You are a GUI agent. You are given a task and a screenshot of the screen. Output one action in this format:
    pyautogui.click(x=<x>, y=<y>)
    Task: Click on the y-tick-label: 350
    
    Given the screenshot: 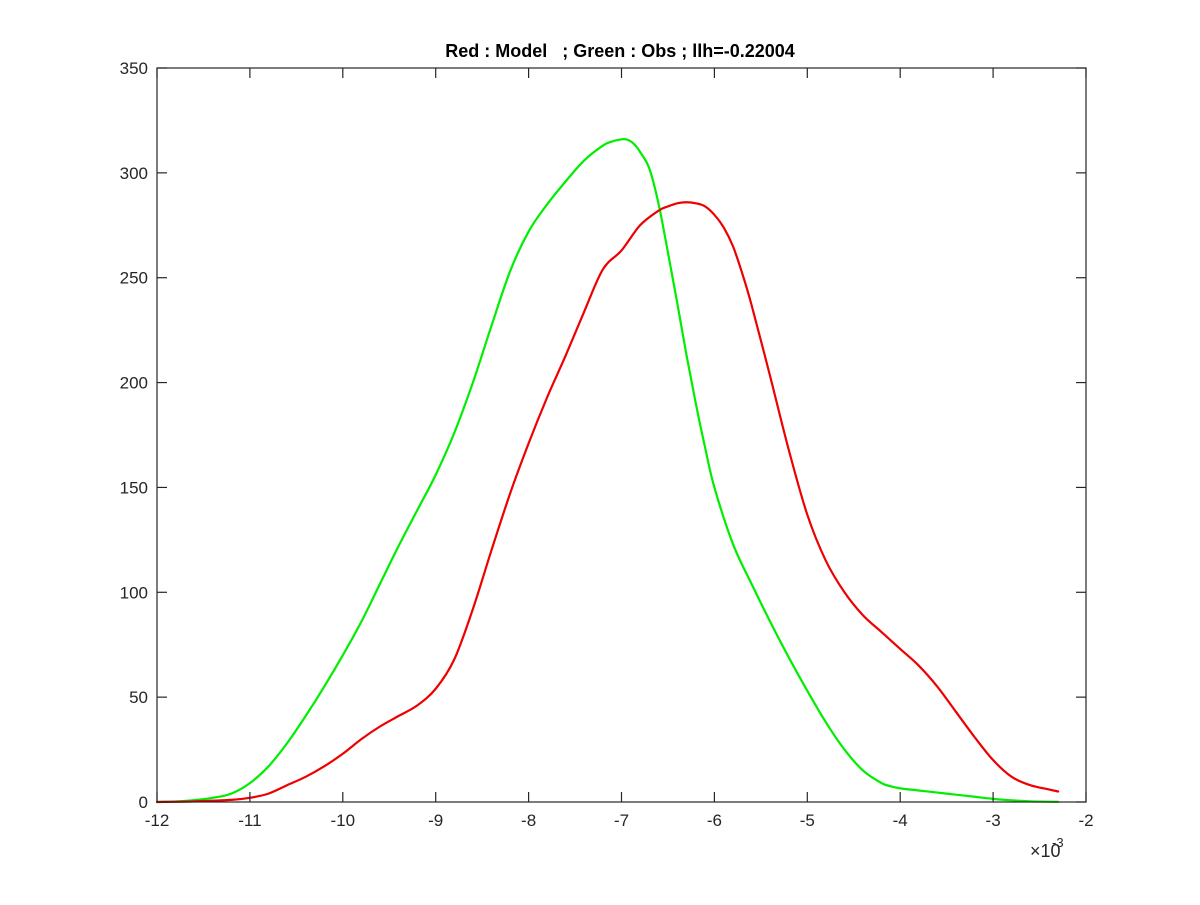 What is the action you would take?
    pyautogui.click(x=134, y=68)
    